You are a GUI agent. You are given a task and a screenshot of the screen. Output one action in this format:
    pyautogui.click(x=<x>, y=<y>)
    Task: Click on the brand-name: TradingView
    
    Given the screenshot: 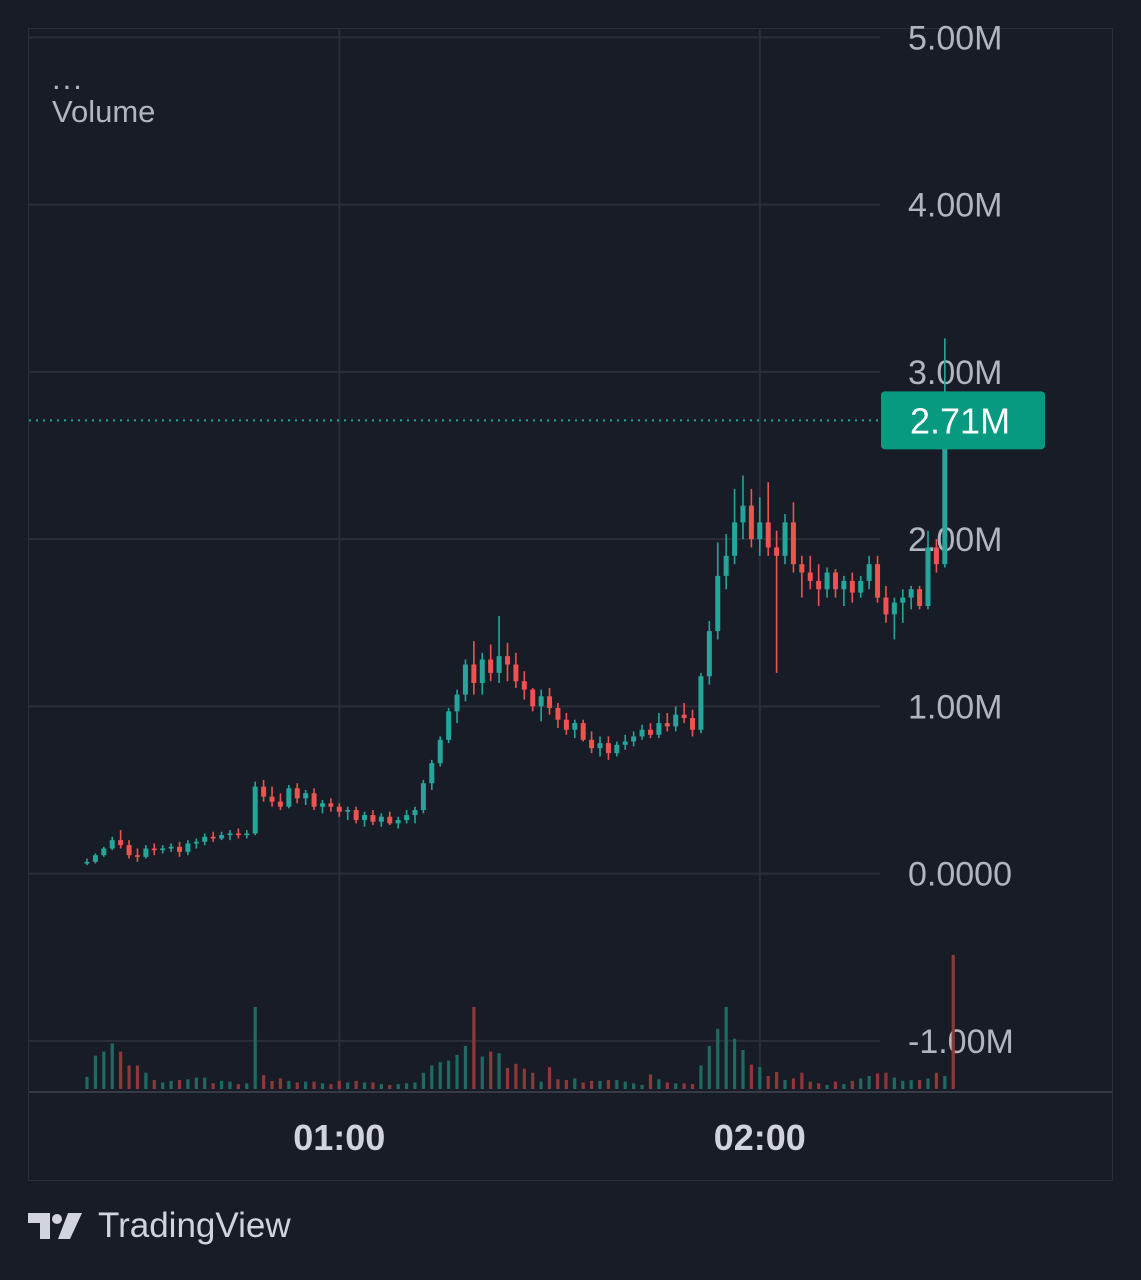 What is the action you would take?
    pyautogui.click(x=194, y=1225)
    